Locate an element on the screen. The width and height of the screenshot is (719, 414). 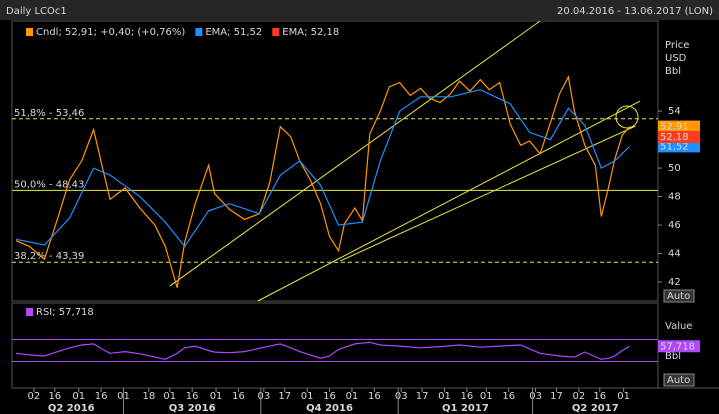
series-line is located at coordinates (322, 350).